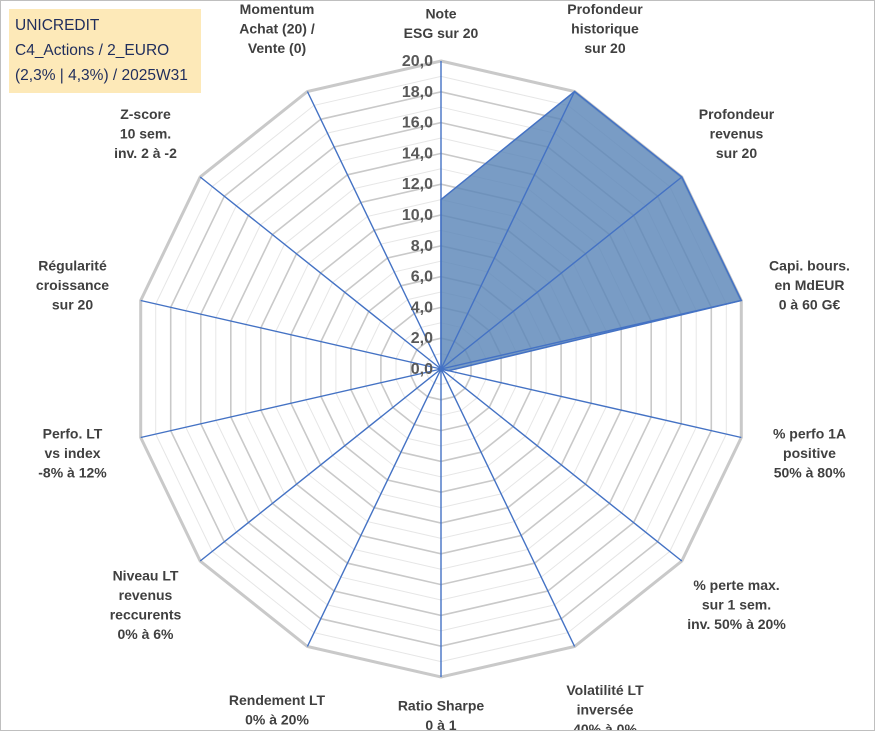 This screenshot has height=731, width=875. I want to click on axis-label: 50% à 80%, so click(810, 473).